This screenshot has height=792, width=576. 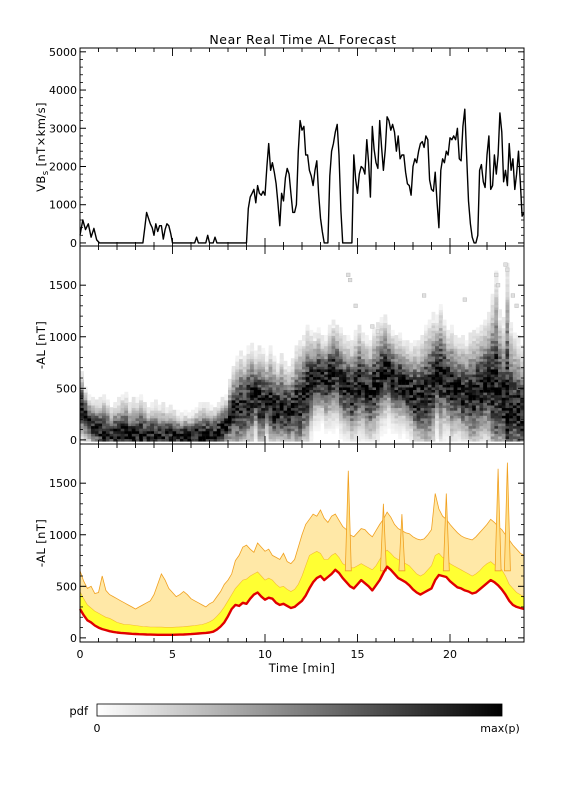 What do you see at coordinates (66, 388) in the screenshot?
I see `pdf-ytick-label: 500` at bounding box center [66, 388].